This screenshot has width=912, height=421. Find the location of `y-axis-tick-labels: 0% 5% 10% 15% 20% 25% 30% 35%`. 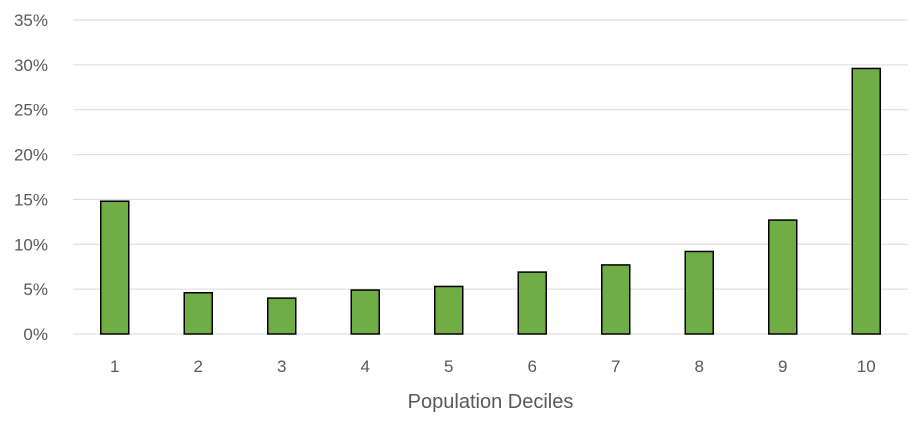

y-axis-tick-labels: 0% 5% 10% 15% 20% 25% 30% 35% is located at coordinates (31, 177).